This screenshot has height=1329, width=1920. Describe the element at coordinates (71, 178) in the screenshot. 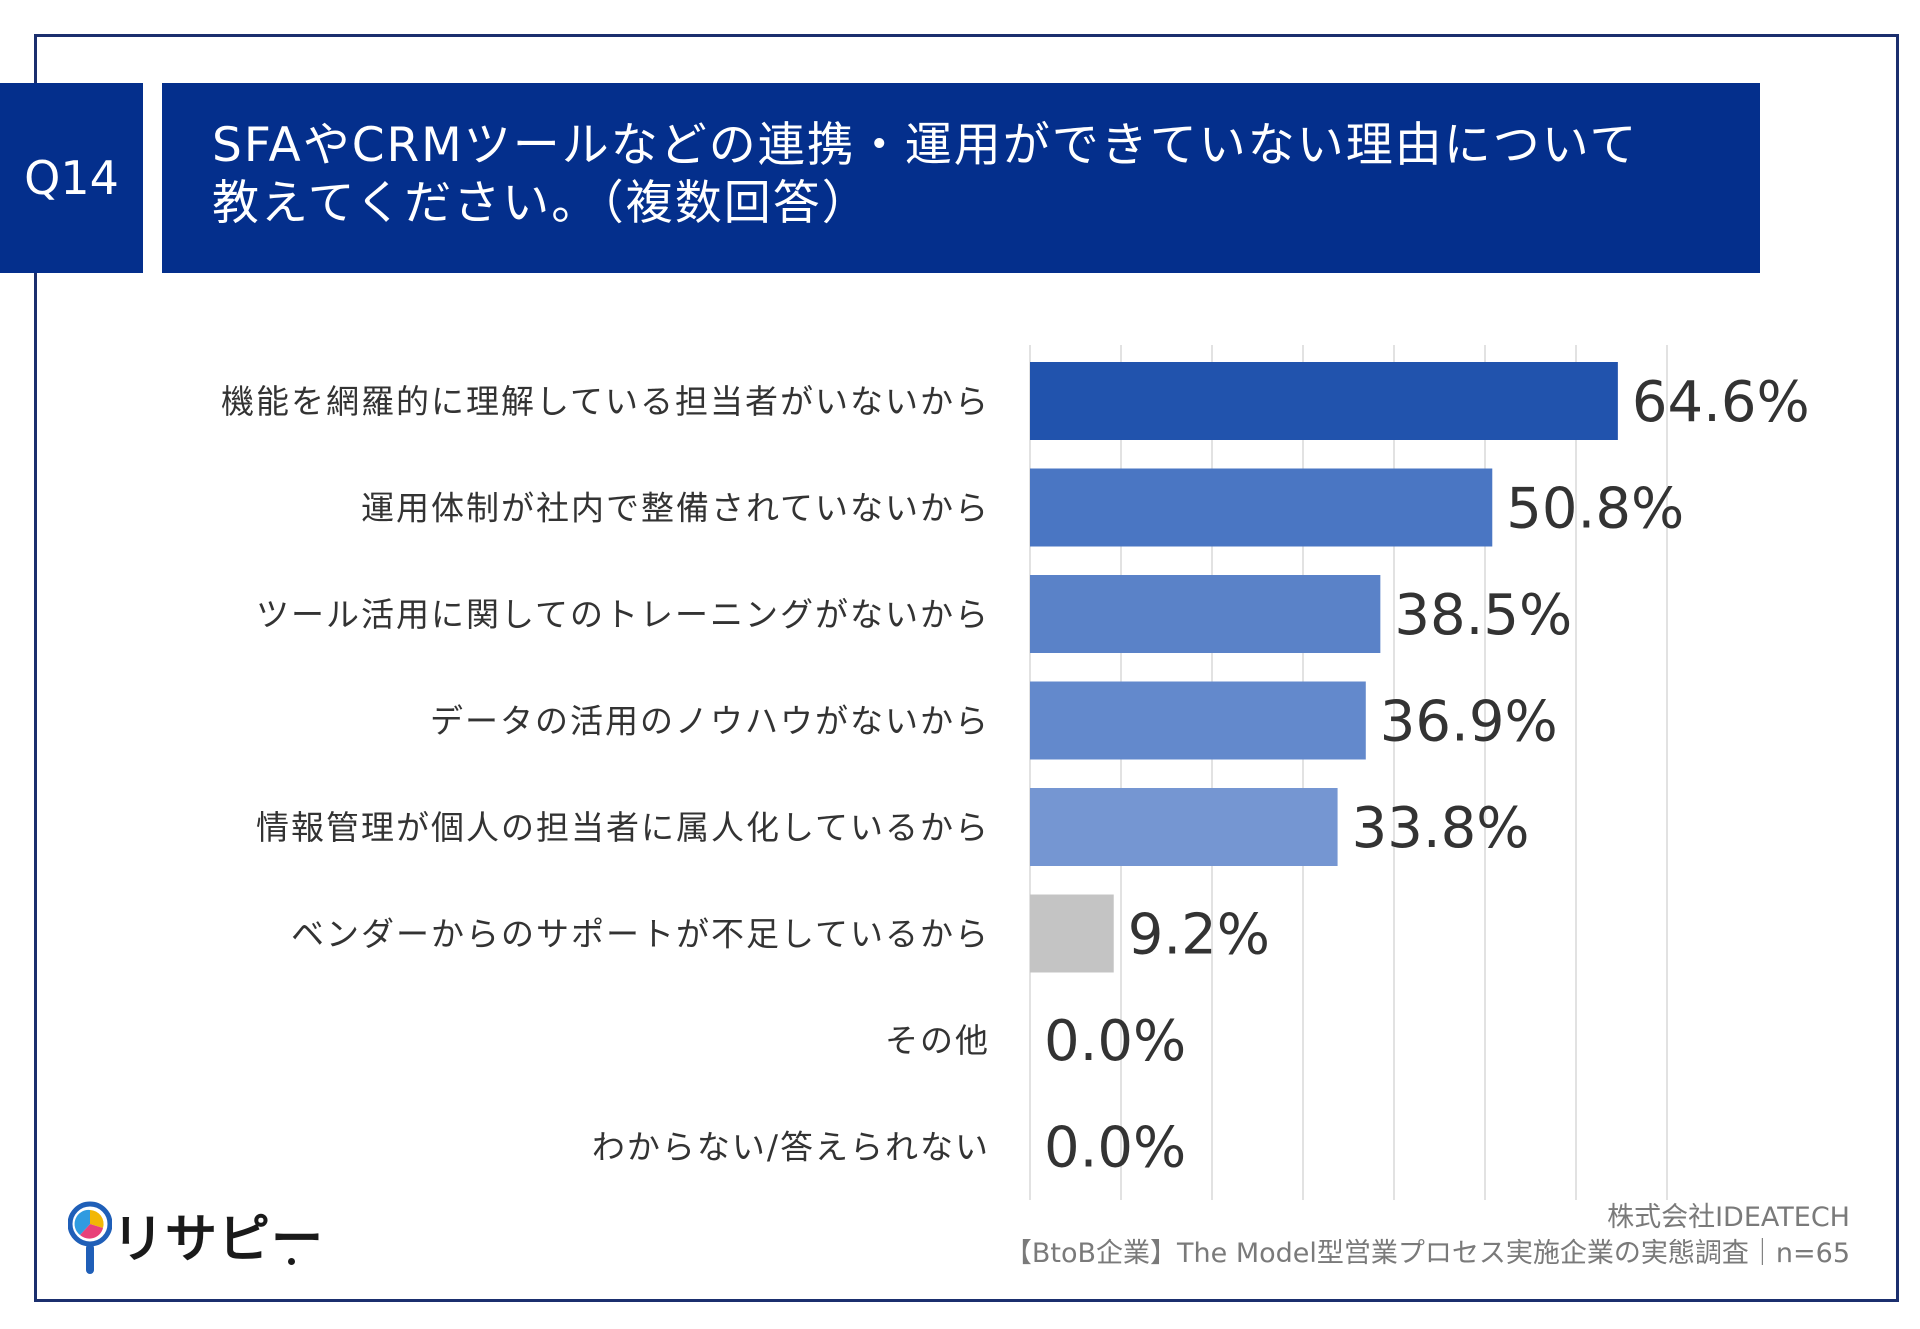

I see `question-number: Q14` at that location.